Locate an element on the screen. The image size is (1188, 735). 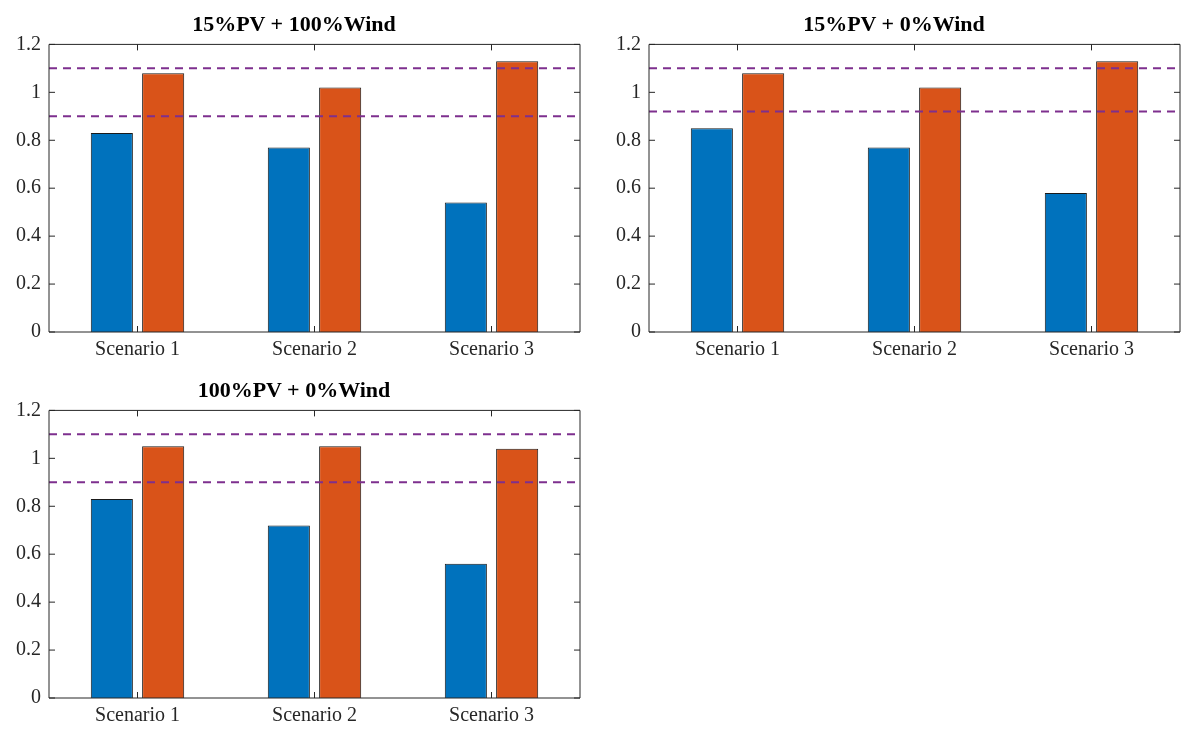
chart-title: 15%PV + 100%Wind is located at coordinates (294, 23).